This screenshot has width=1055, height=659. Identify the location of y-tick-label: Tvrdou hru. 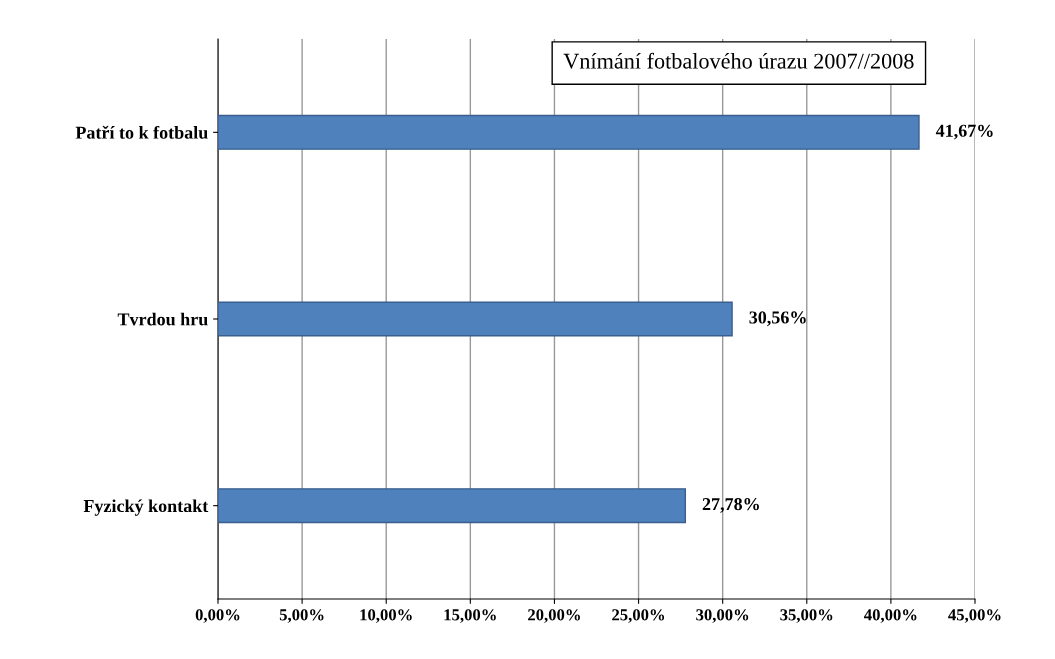
(162, 319).